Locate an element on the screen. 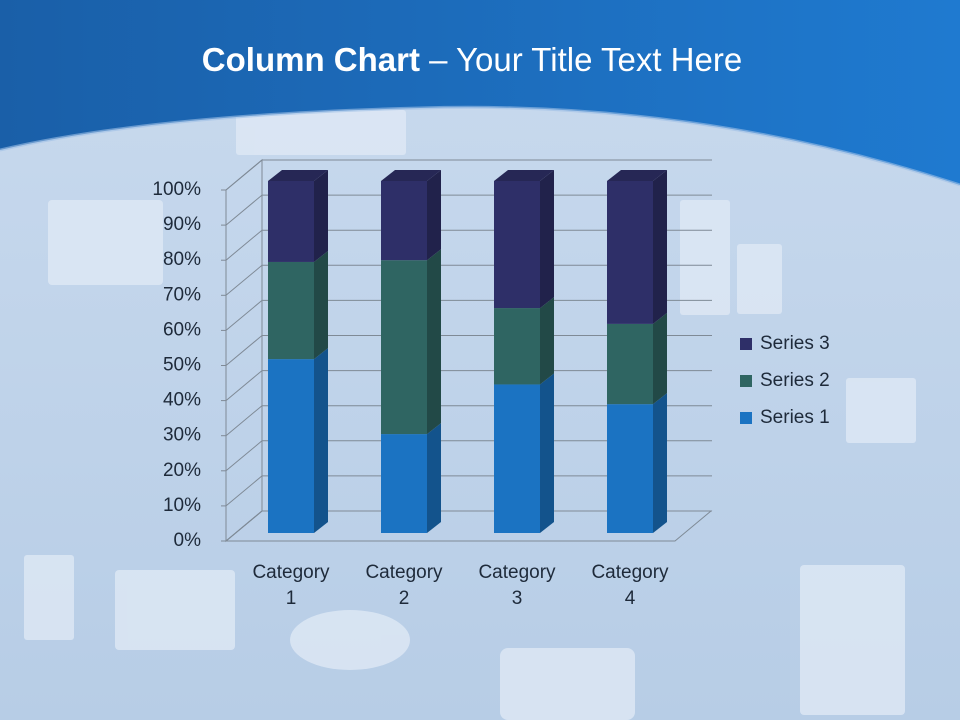 The image size is (960, 720). title-rest: – Your Title Text Here is located at coordinates (585, 59).